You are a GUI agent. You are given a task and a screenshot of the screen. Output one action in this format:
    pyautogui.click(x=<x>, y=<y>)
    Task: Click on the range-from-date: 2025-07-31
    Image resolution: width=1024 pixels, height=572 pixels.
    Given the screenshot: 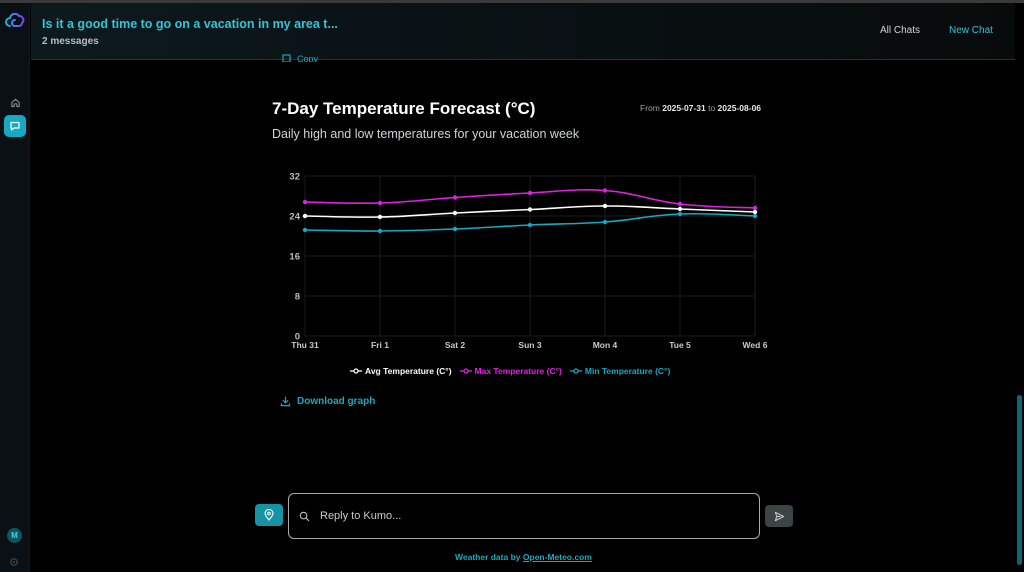 What is the action you would take?
    pyautogui.click(x=684, y=108)
    